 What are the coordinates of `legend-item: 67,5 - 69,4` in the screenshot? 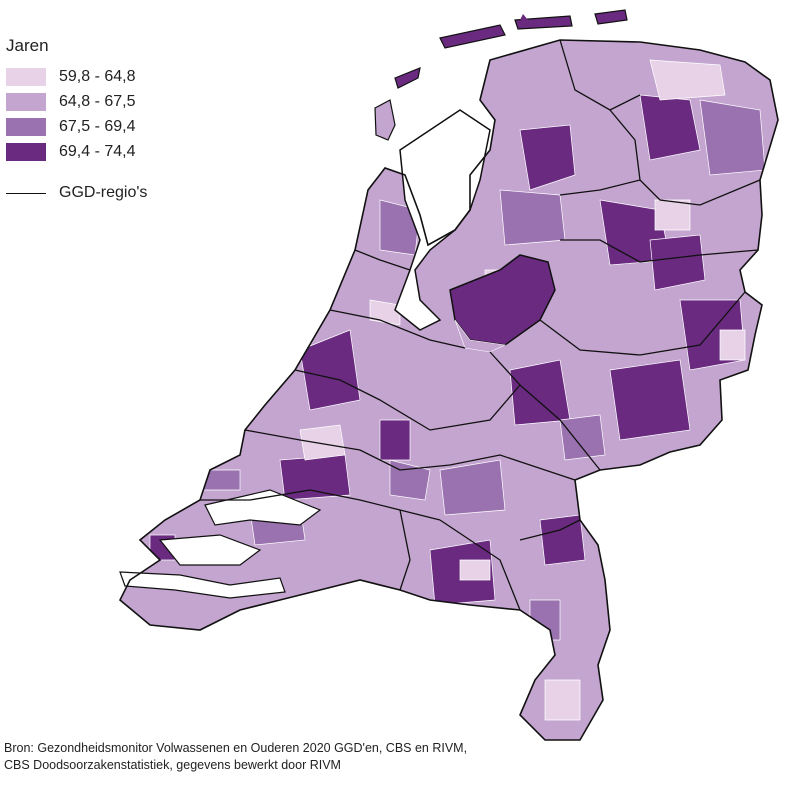 It's located at (76, 126).